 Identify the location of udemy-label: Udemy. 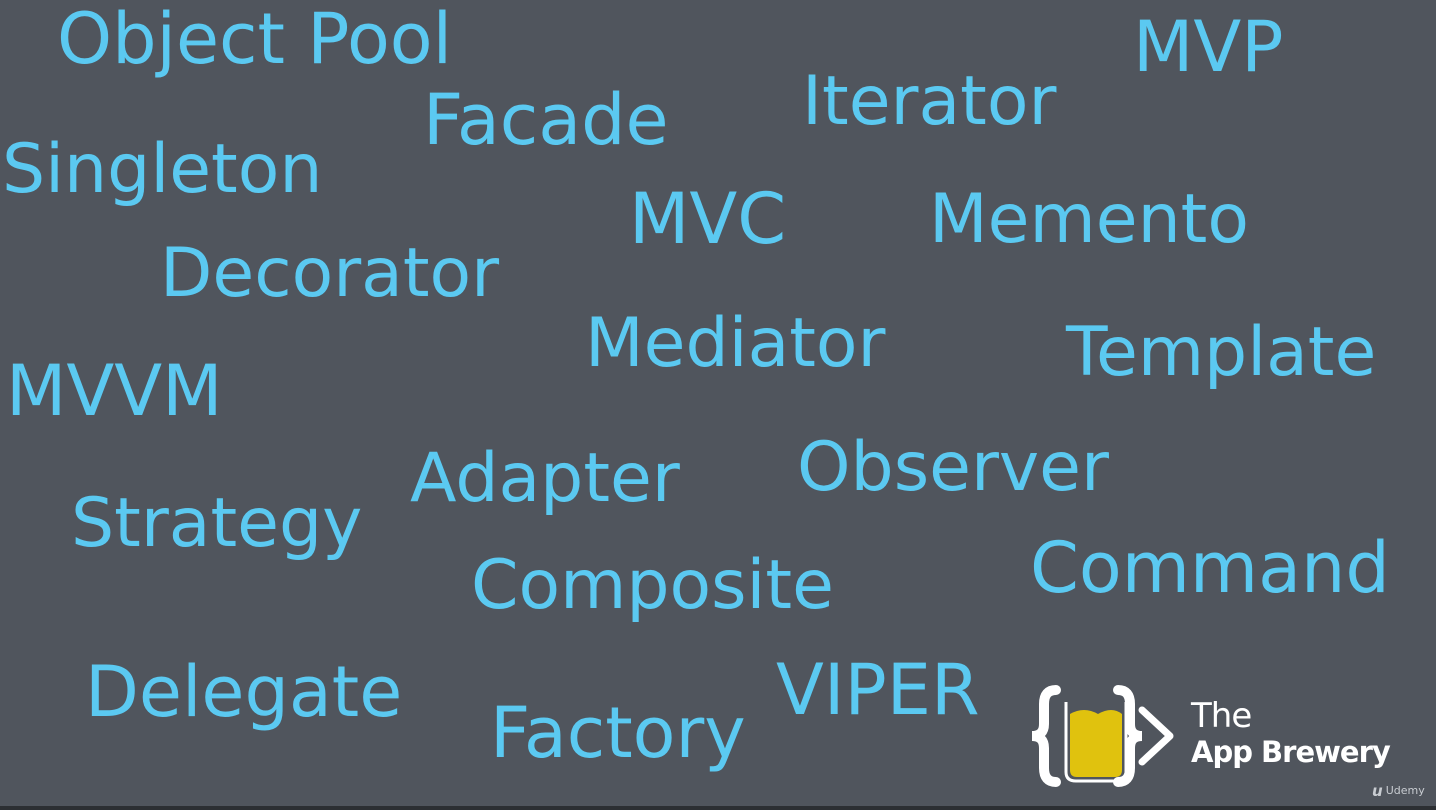
(1405, 790).